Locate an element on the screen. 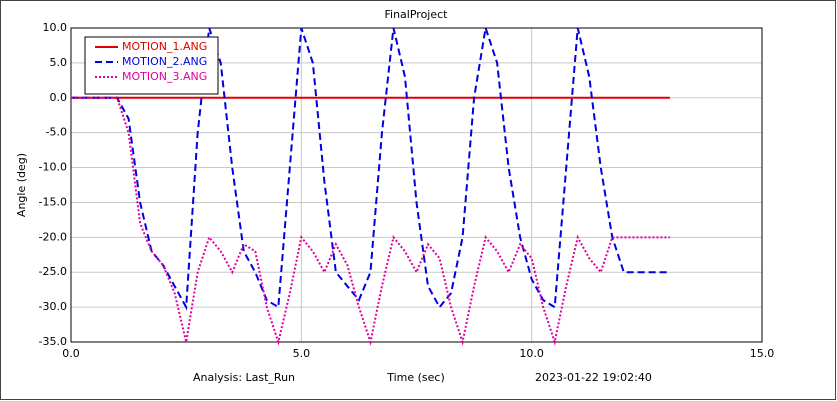 The width and height of the screenshot is (837, 401). analysis-label: Analysis: Last_Run is located at coordinates (244, 377).